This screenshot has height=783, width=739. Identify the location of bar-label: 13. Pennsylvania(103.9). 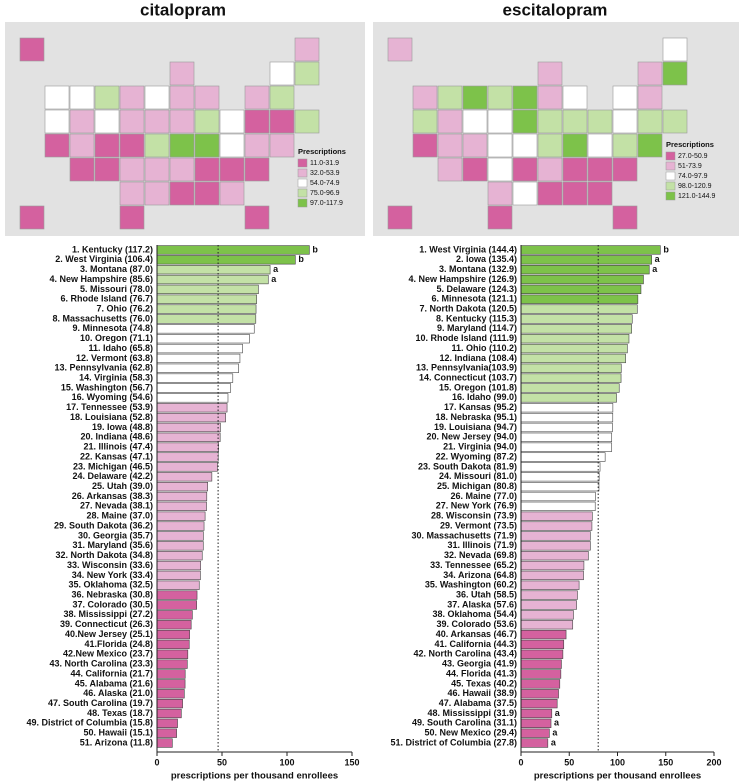
(466, 368).